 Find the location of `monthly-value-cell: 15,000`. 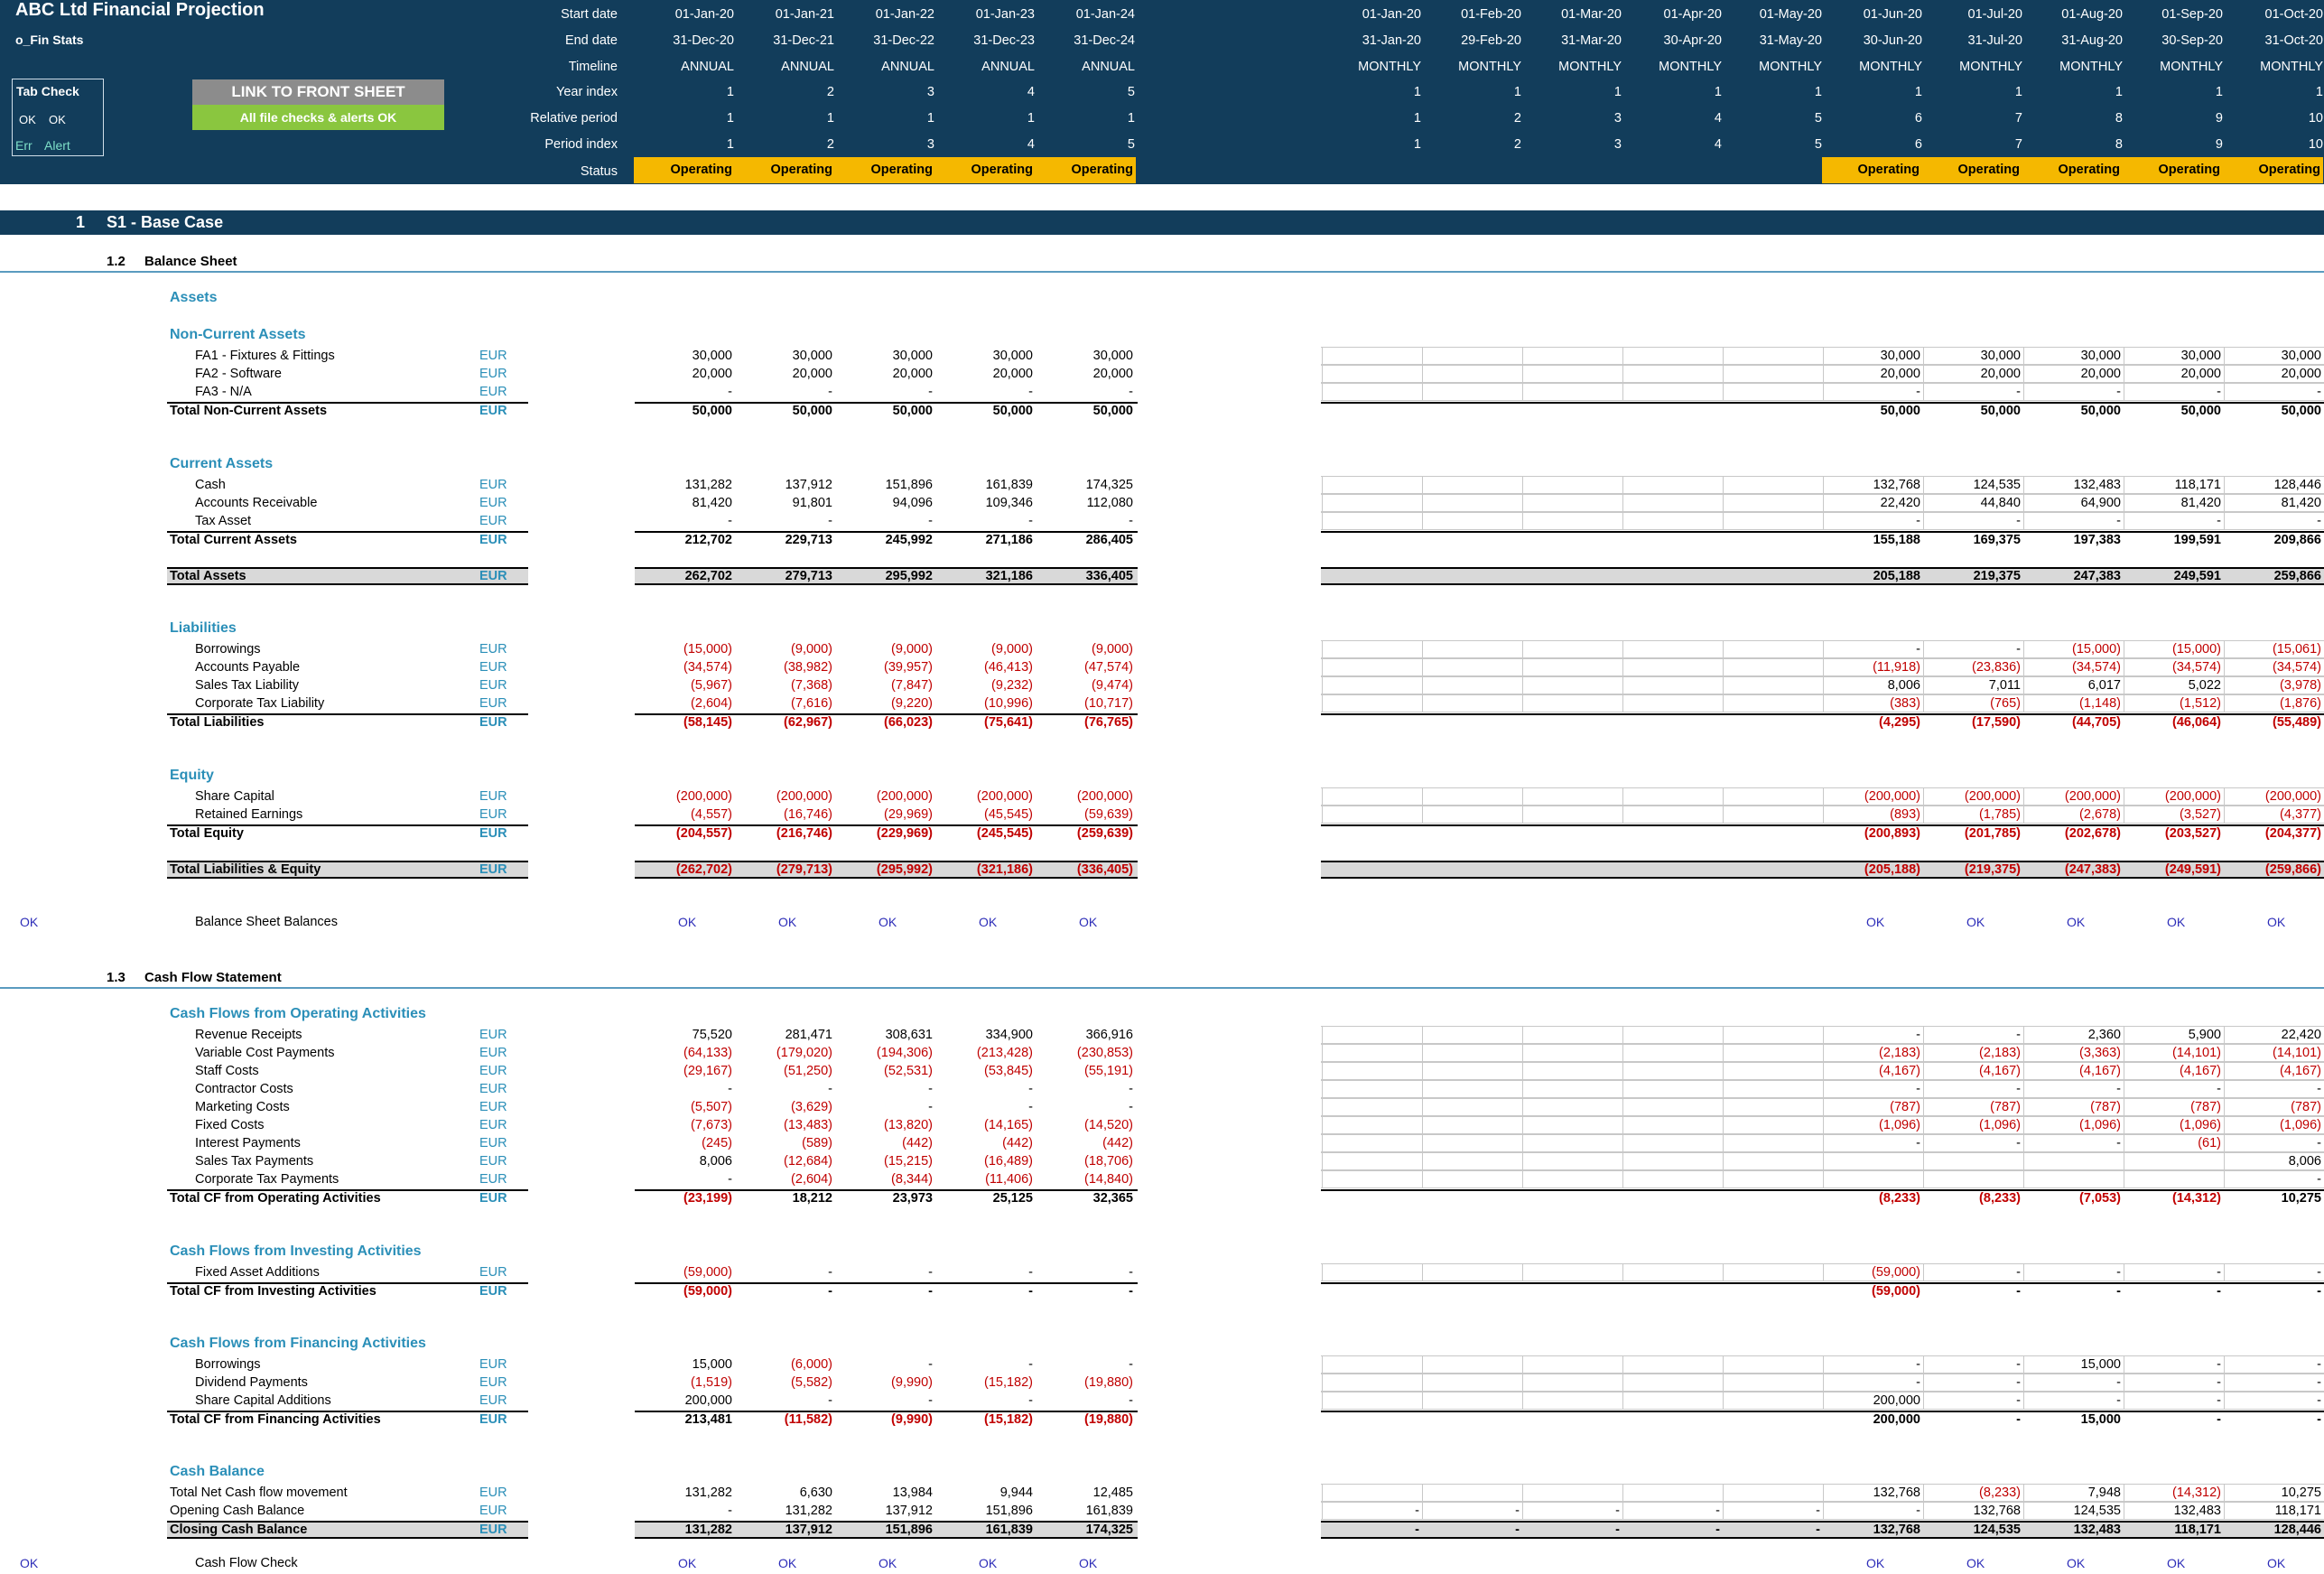

monthly-value-cell: 15,000 is located at coordinates (2100, 1419).